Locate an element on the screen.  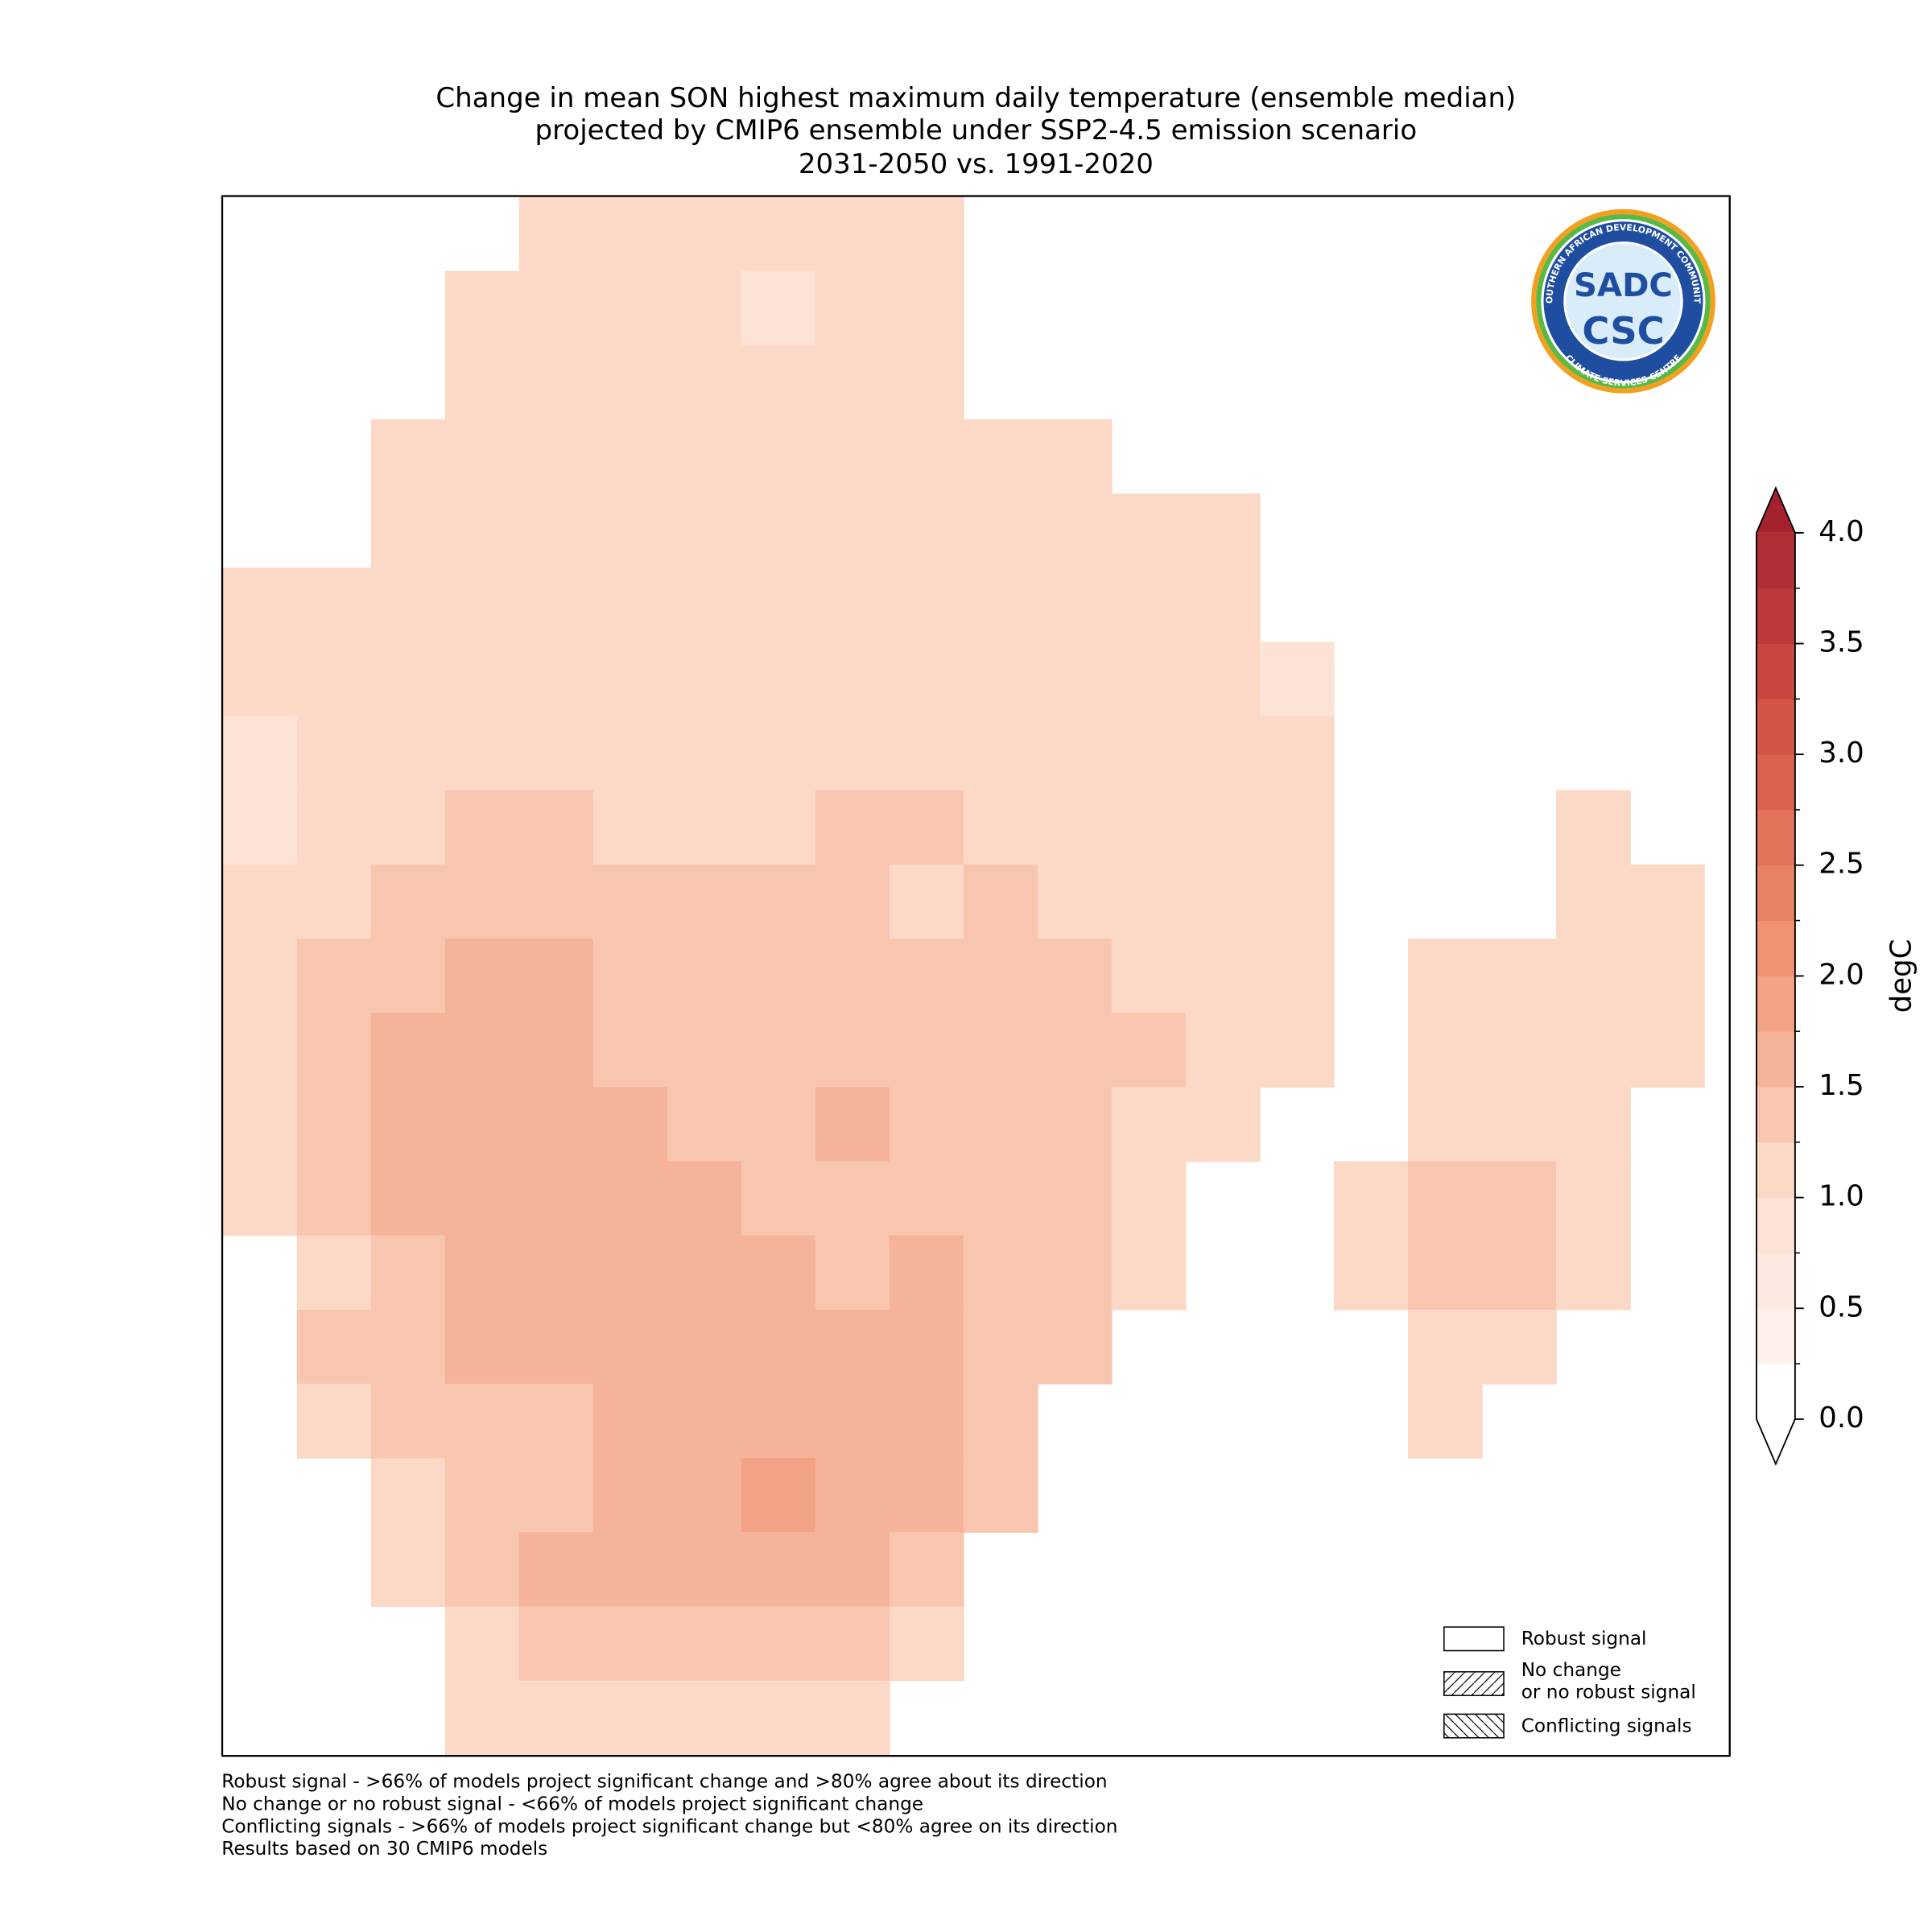
legend-label: Robust signal is located at coordinates (1584, 1638).